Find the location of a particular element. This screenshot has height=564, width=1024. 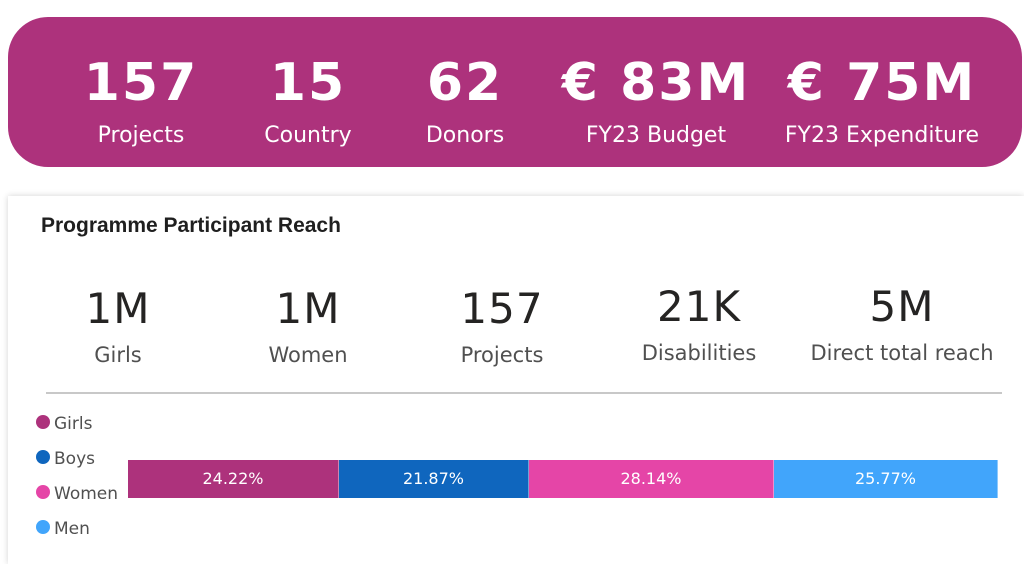

kpi-label: FY23 Expenditure is located at coordinates (882, 135).